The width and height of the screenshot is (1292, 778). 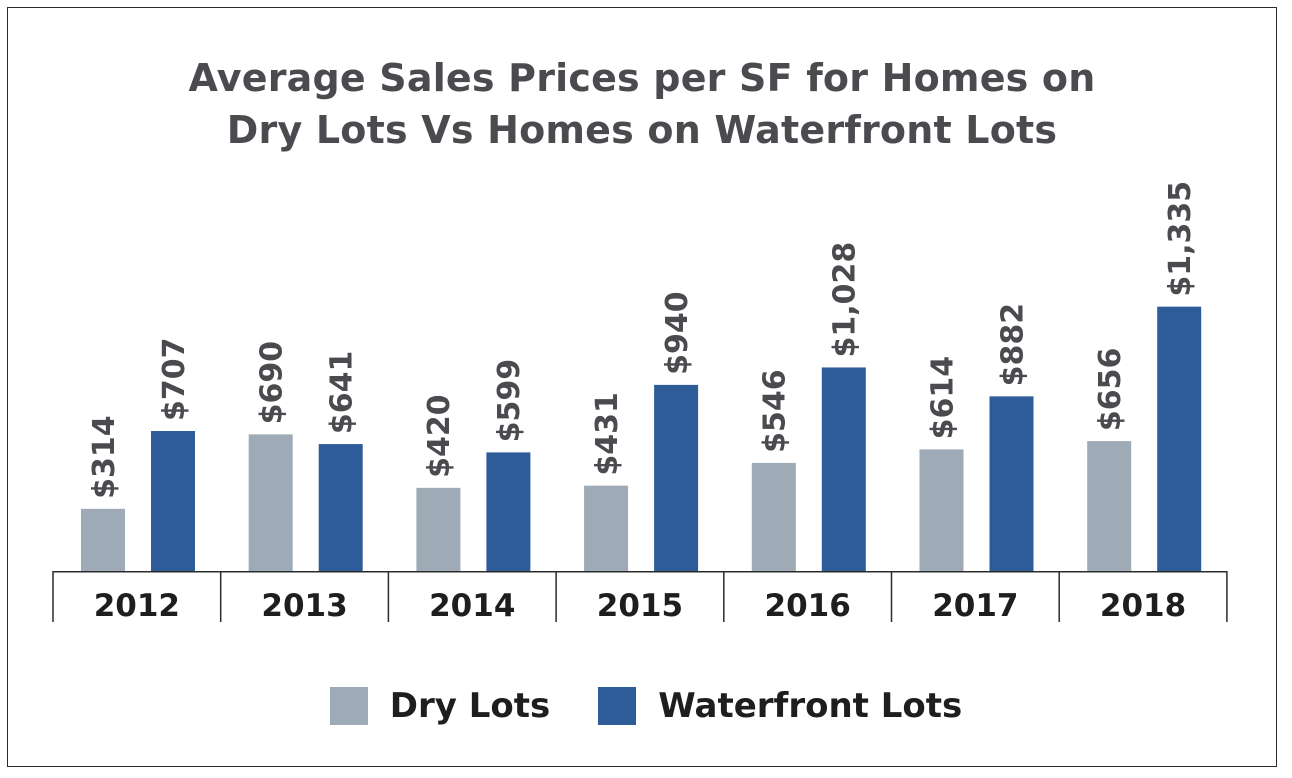 I want to click on bar-dry-lots-2014, so click(x=438, y=529).